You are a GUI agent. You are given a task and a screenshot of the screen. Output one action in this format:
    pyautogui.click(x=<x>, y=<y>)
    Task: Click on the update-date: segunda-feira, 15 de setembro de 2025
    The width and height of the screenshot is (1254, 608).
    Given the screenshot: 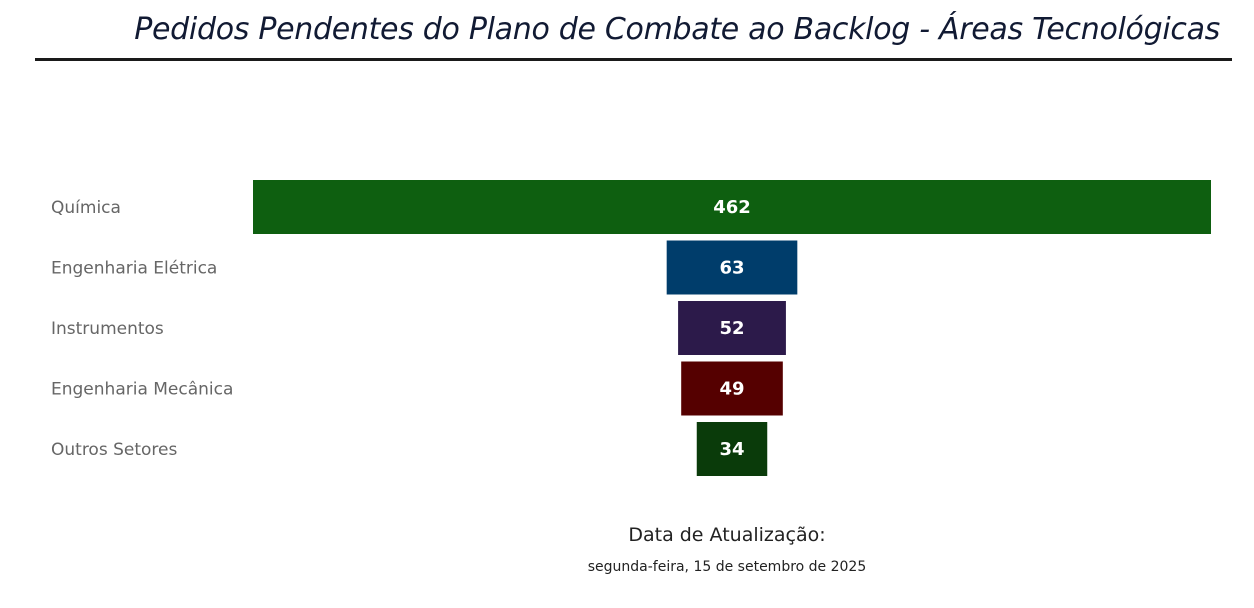 What is the action you would take?
    pyautogui.click(x=627, y=567)
    